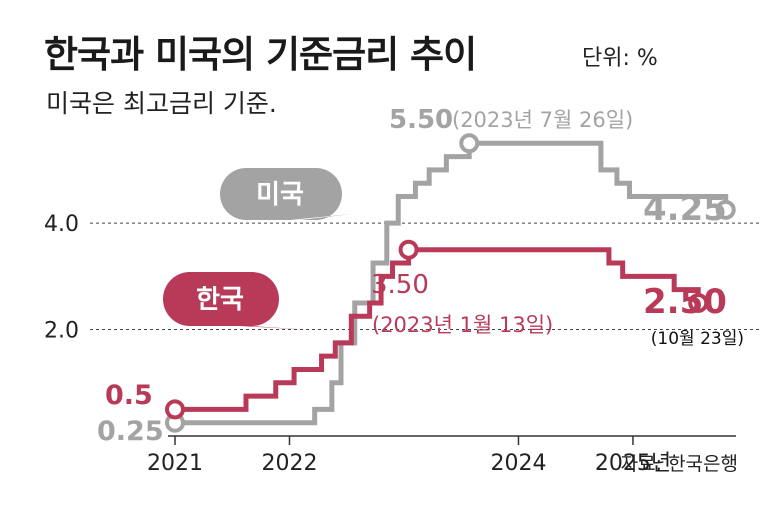 The height and width of the screenshot is (507, 780). Describe the element at coordinates (130, 431) in the screenshot. I see `label-us-start: 0.25` at that location.